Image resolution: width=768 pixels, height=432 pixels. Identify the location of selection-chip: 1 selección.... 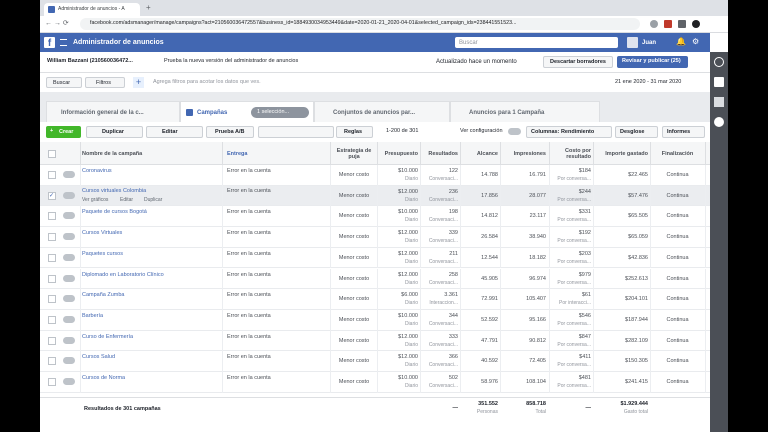
(280, 112).